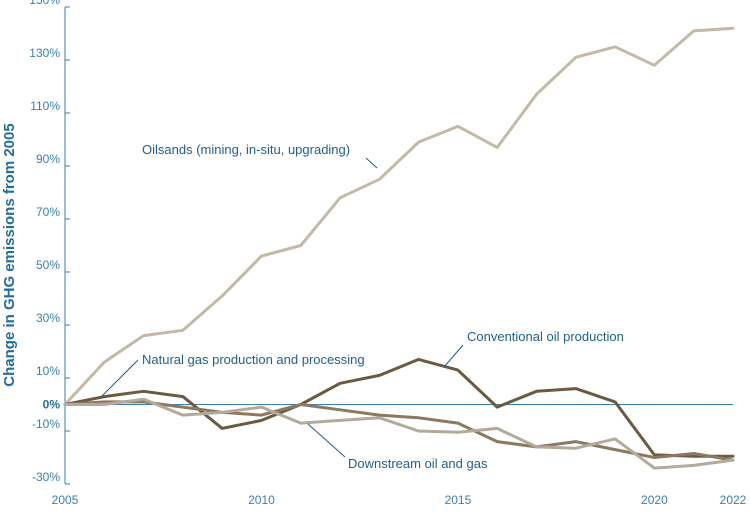 The width and height of the screenshot is (750, 512). Describe the element at coordinates (253, 359) in the screenshot. I see `annotation-label: Natural gas production and processing` at that location.